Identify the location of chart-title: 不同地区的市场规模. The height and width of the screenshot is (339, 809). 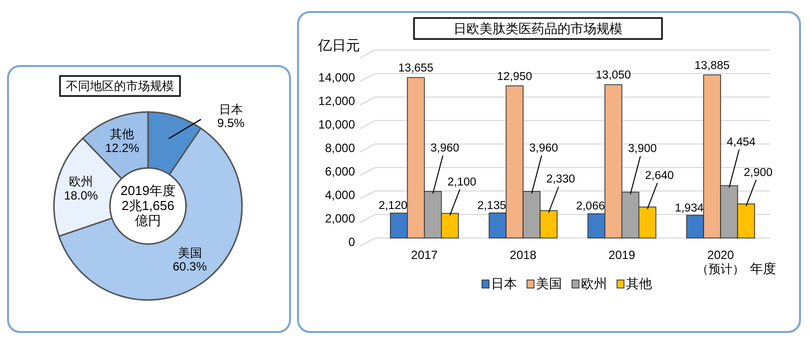
(120, 86).